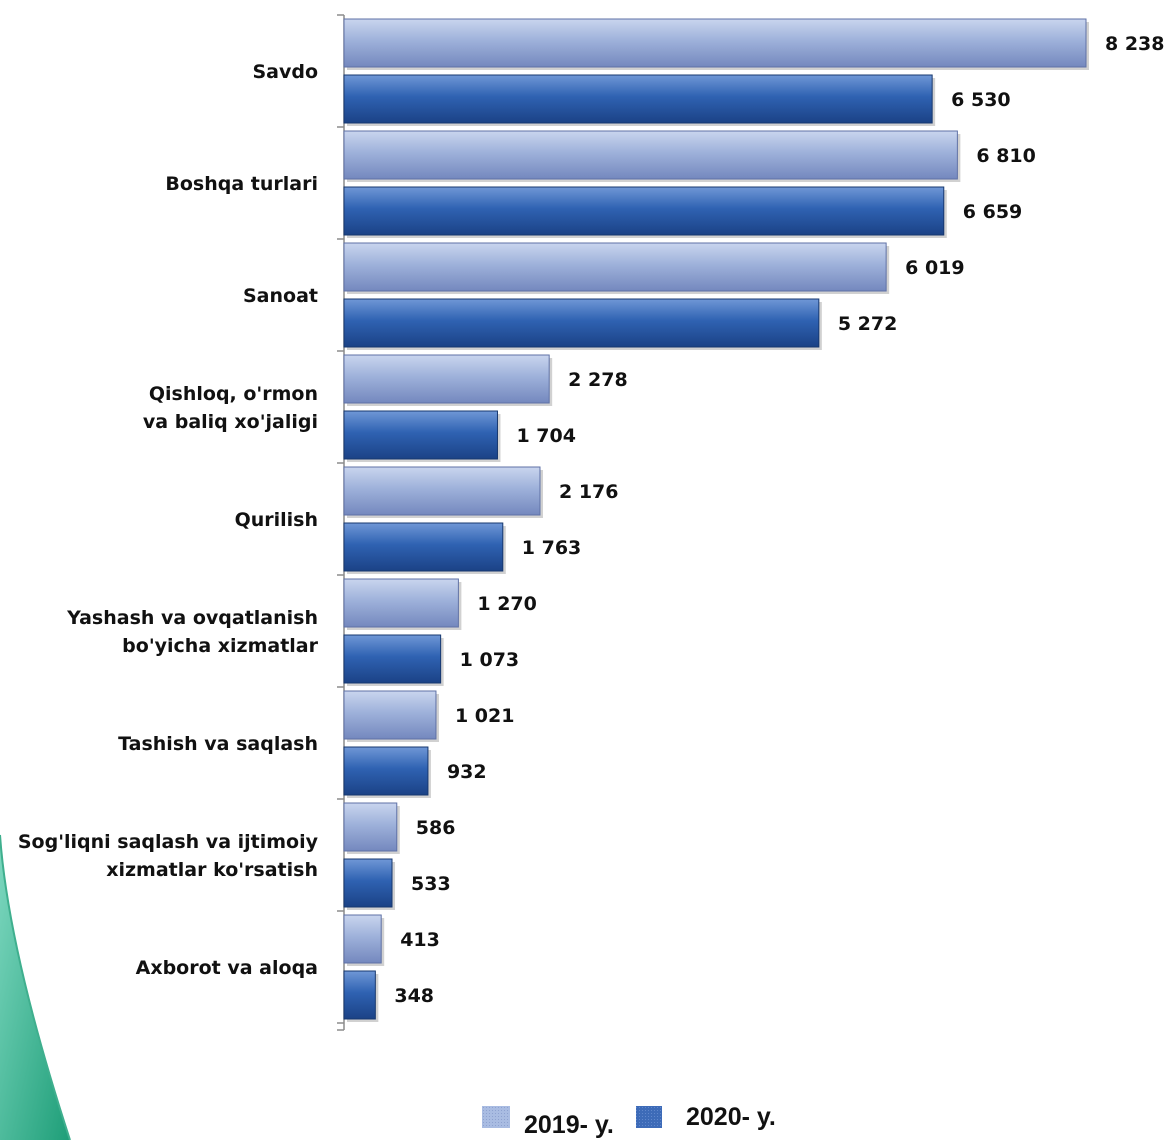 The height and width of the screenshot is (1140, 1168). Describe the element at coordinates (981, 100) in the screenshot. I see `data-label: 6 530` at that location.